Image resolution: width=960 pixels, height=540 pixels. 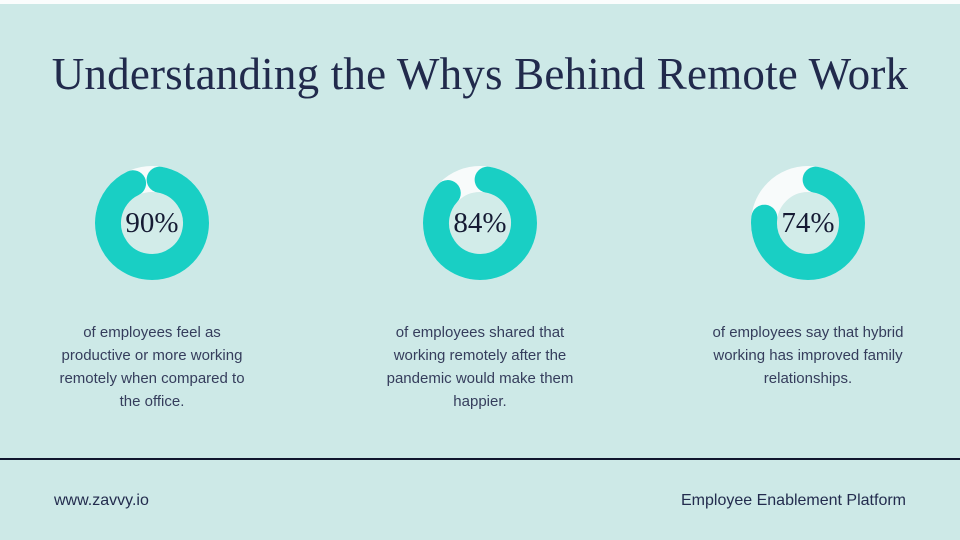 What do you see at coordinates (101, 500) in the screenshot?
I see `footer-website: www.zavvy.io` at bounding box center [101, 500].